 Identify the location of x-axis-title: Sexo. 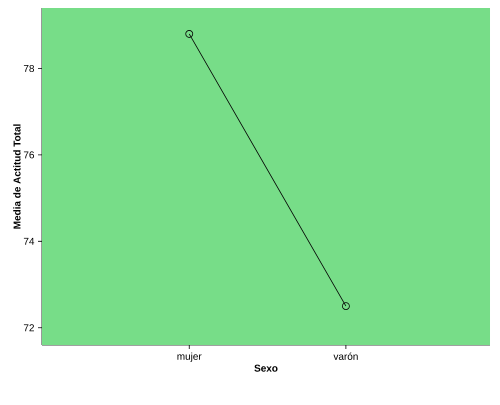
(266, 368).